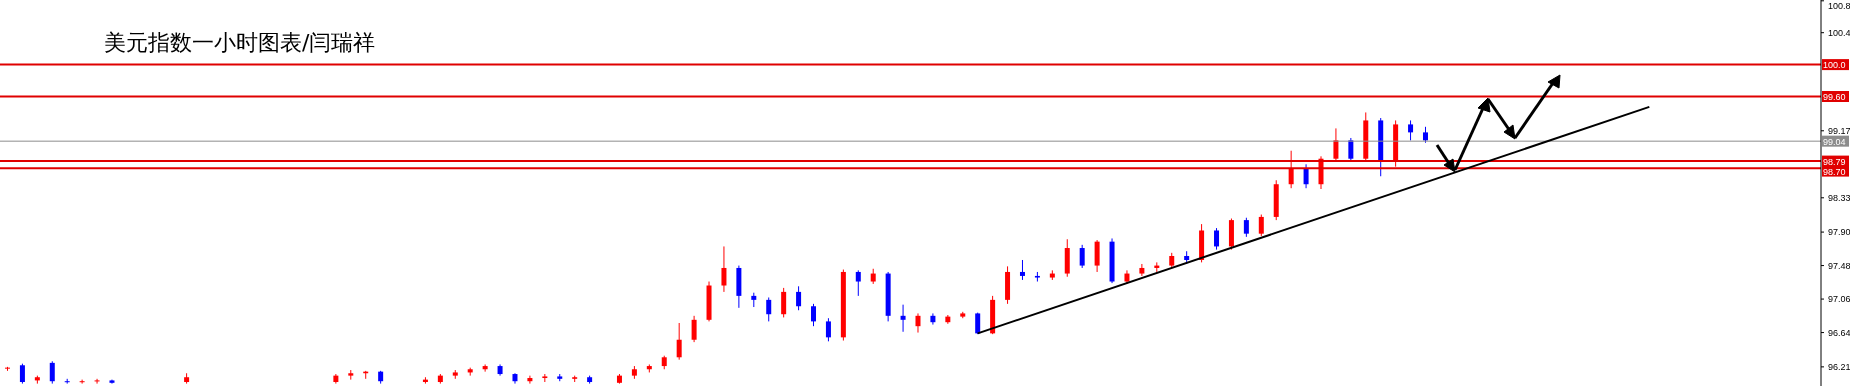 The image size is (1850, 386). I want to click on y-tick-label: 99.17, so click(1839, 130).